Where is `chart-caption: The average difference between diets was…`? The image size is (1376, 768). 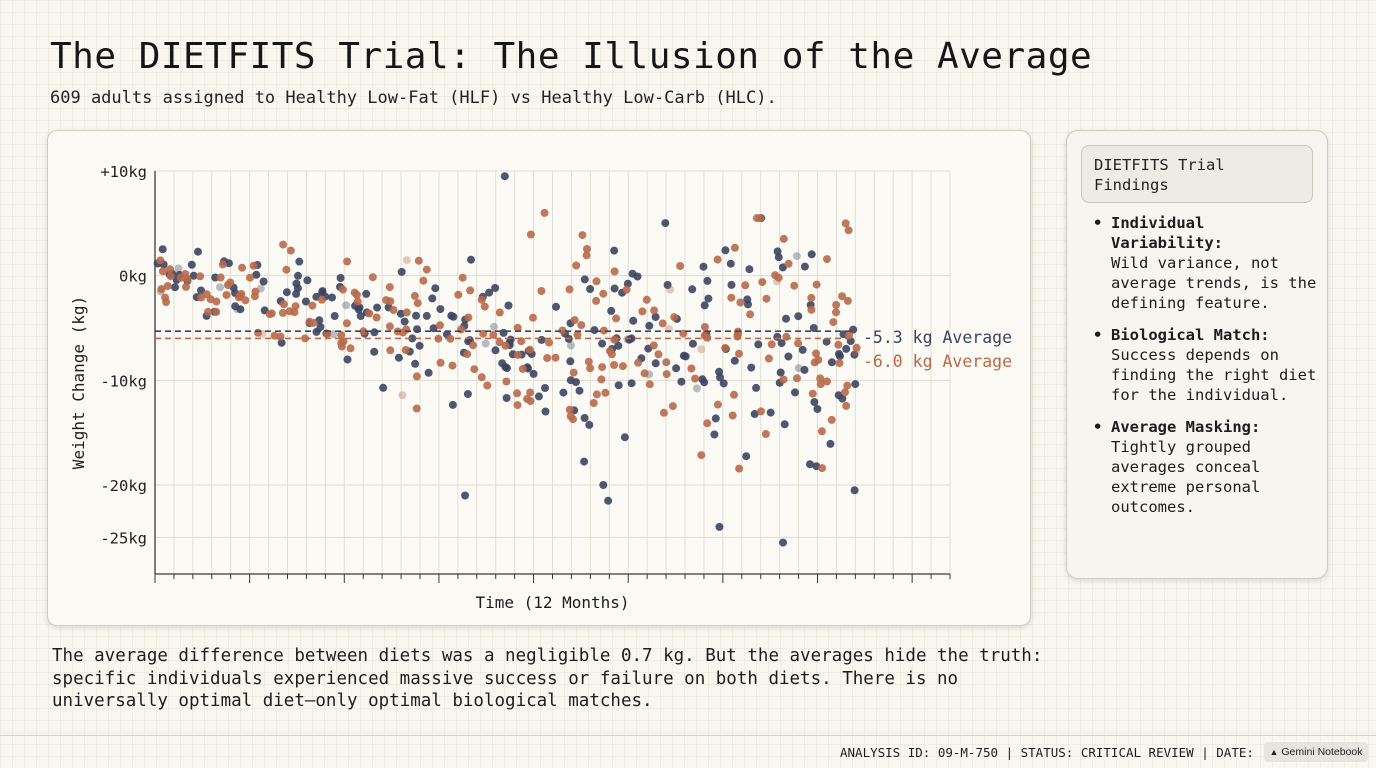 chart-caption: The average difference between diets was… is located at coordinates (547, 678).